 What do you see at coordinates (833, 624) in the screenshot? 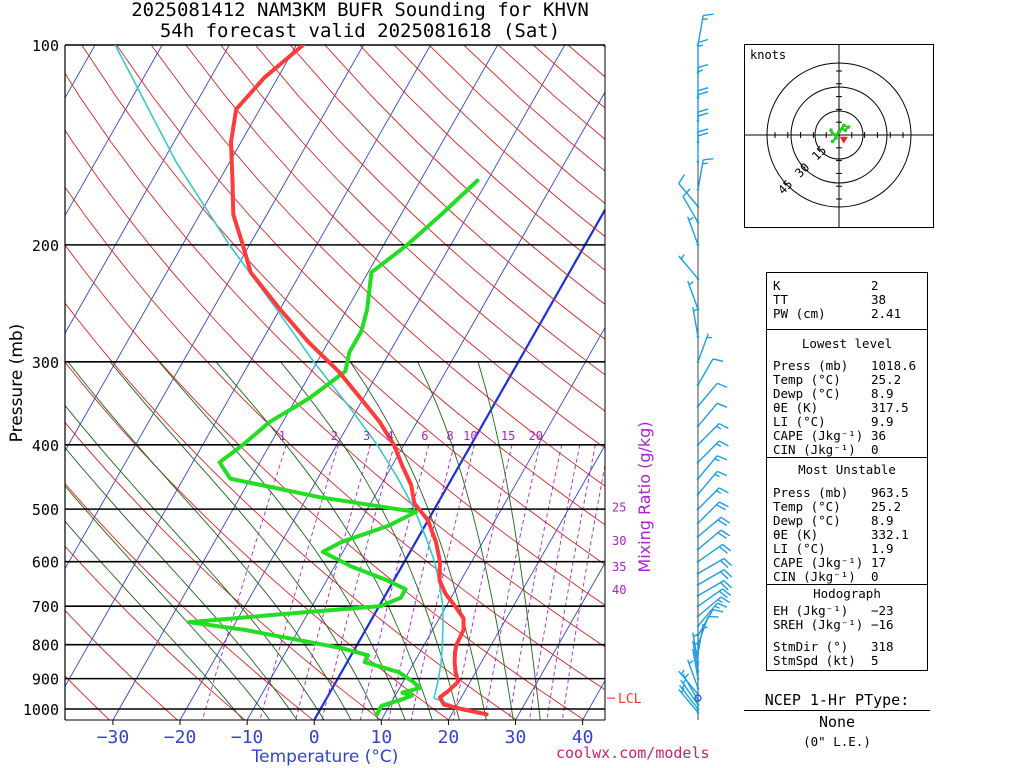
I see `param-row-sreh: SREH (Jkg⁻¹) −16` at bounding box center [833, 624].